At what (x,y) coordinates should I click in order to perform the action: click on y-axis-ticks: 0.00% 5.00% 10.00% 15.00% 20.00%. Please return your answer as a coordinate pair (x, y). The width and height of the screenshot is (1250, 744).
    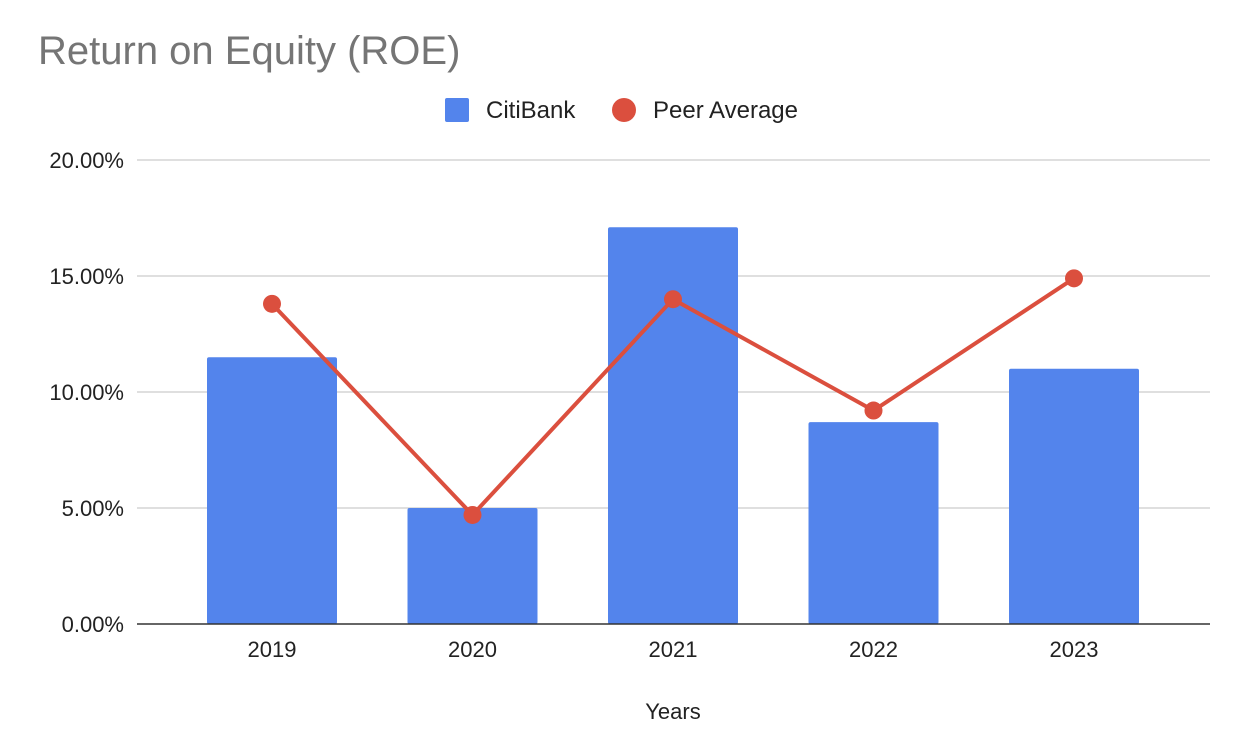
    Looking at the image, I should click on (86, 392).